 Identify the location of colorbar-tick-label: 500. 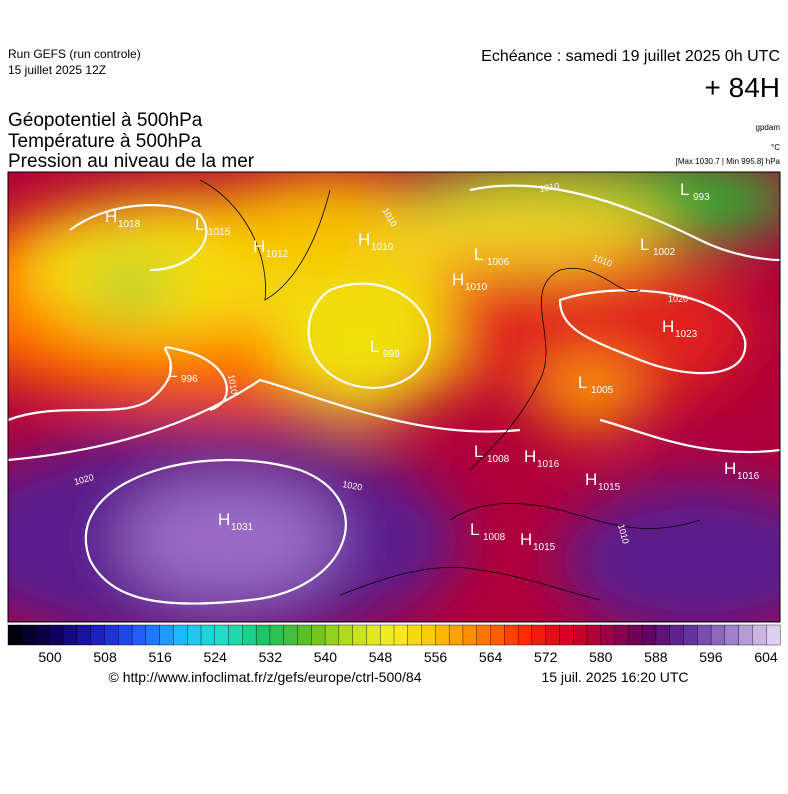
(50, 657).